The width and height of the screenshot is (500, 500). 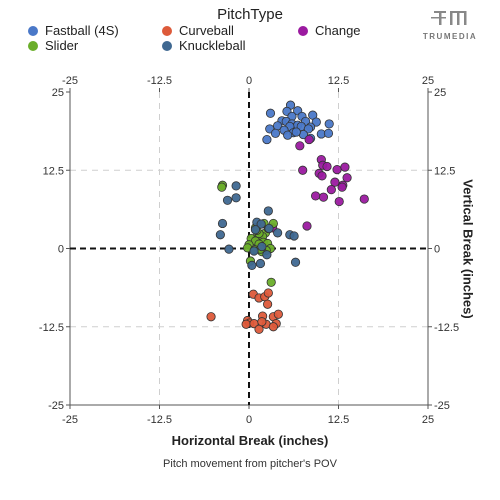 I want to click on x-tick-label: 12.5, so click(x=338, y=420).